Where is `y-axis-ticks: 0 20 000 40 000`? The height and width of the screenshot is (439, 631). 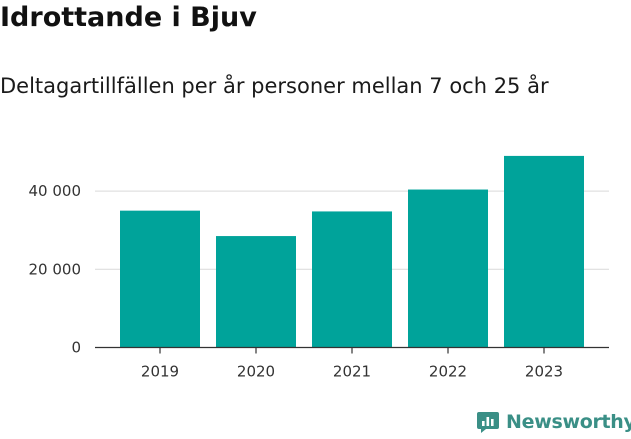
y-axis-ticks: 0 20 000 40 000 is located at coordinates (55, 269).